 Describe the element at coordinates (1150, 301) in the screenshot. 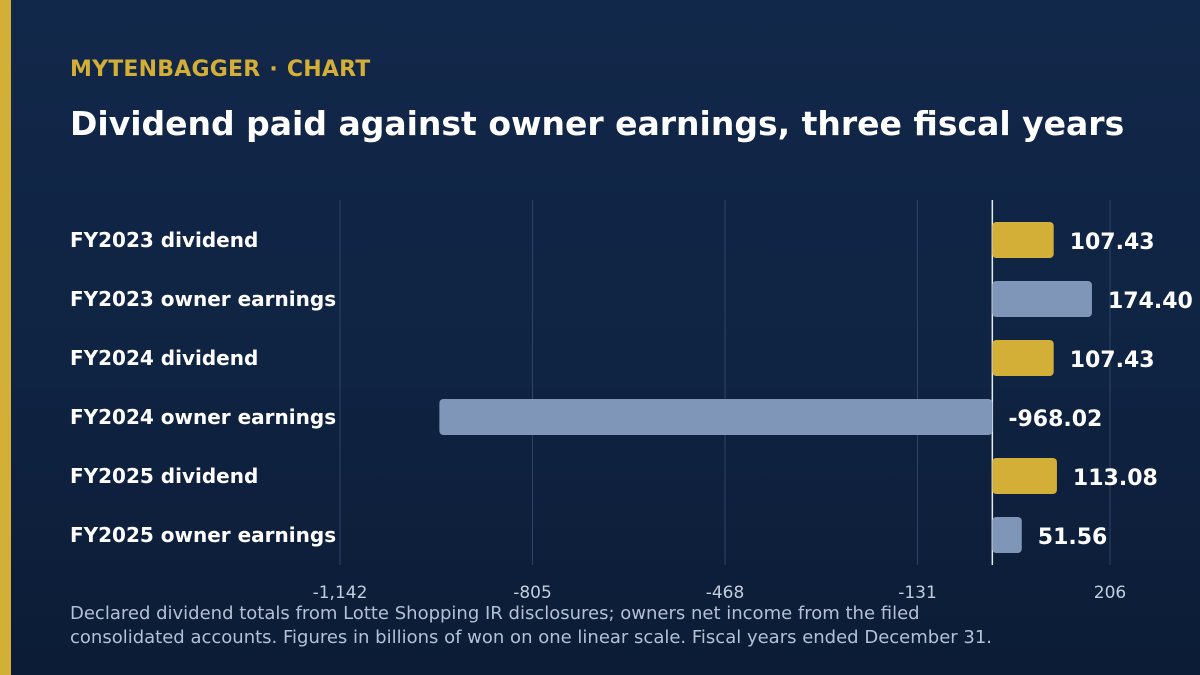

I see `value-label: 174.40` at that location.